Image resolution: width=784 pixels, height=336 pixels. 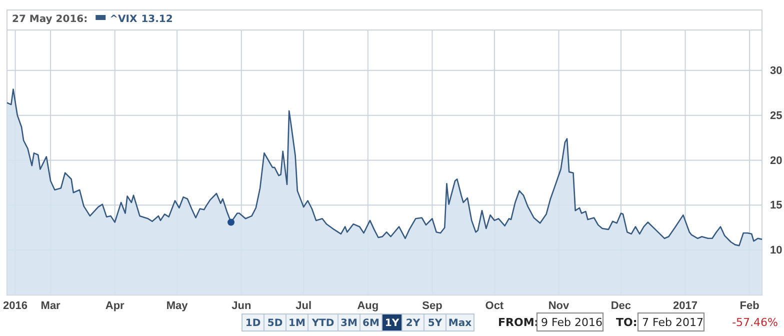 I want to click on y-tick-label: 25, so click(x=776, y=116).